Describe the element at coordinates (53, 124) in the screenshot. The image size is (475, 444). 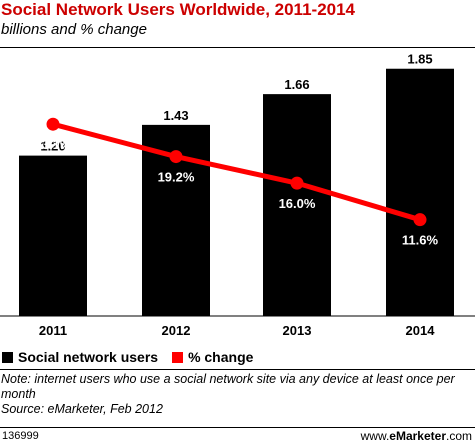
I see `change-point-2011` at that location.